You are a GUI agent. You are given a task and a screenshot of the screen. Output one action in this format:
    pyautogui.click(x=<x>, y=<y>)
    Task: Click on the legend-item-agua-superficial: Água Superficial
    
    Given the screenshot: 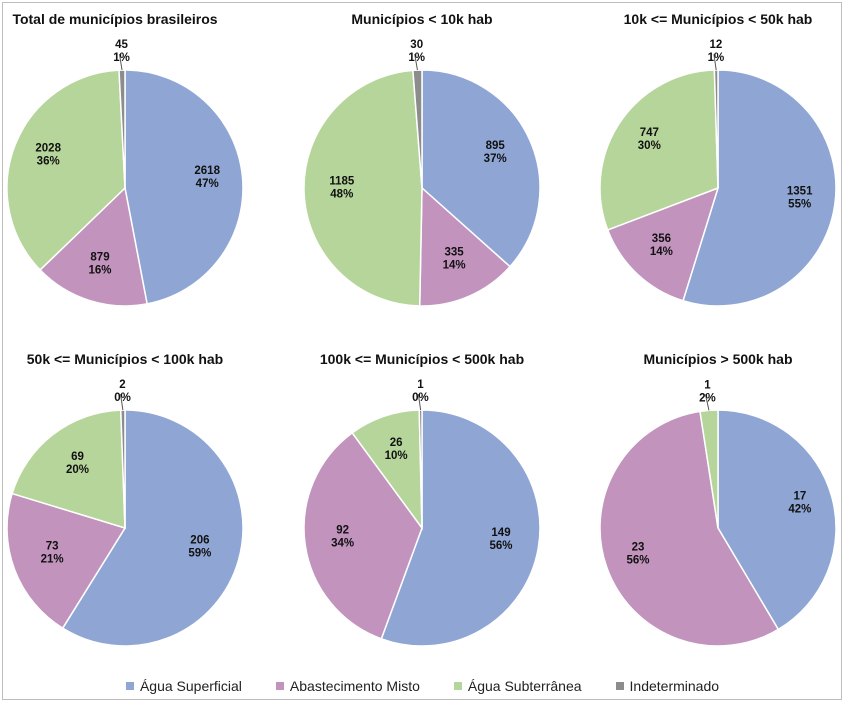 What is the action you would take?
    pyautogui.click(x=183, y=686)
    